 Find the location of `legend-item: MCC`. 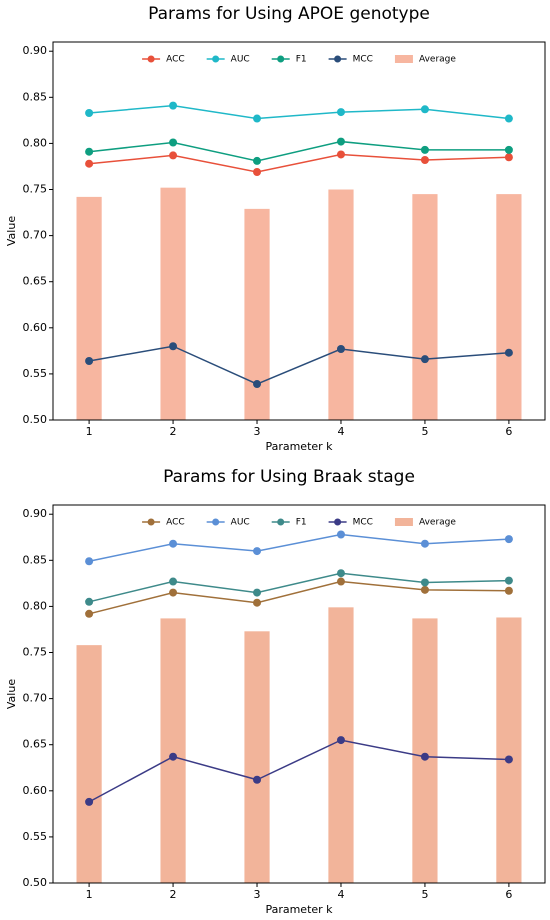

legend-item: MCC is located at coordinates (350, 523).